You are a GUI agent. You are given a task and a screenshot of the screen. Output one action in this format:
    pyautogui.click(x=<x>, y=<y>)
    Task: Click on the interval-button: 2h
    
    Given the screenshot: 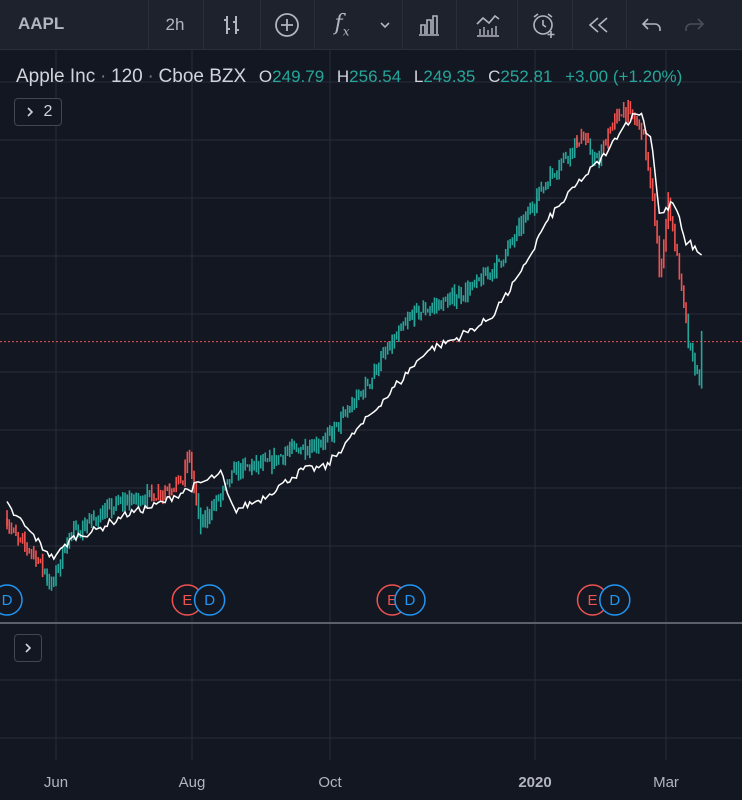 What is the action you would take?
    pyautogui.click(x=175, y=25)
    